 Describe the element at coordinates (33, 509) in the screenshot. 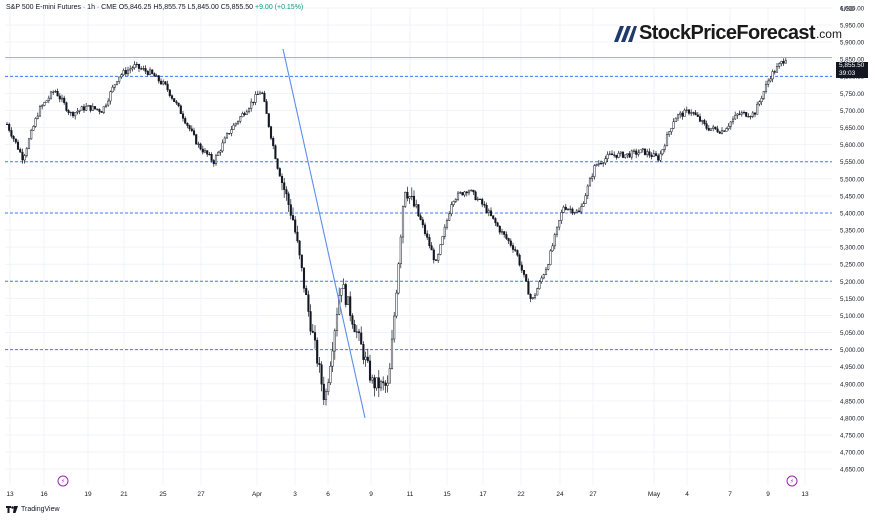

I see `tradingview-brand: TradingView` at that location.